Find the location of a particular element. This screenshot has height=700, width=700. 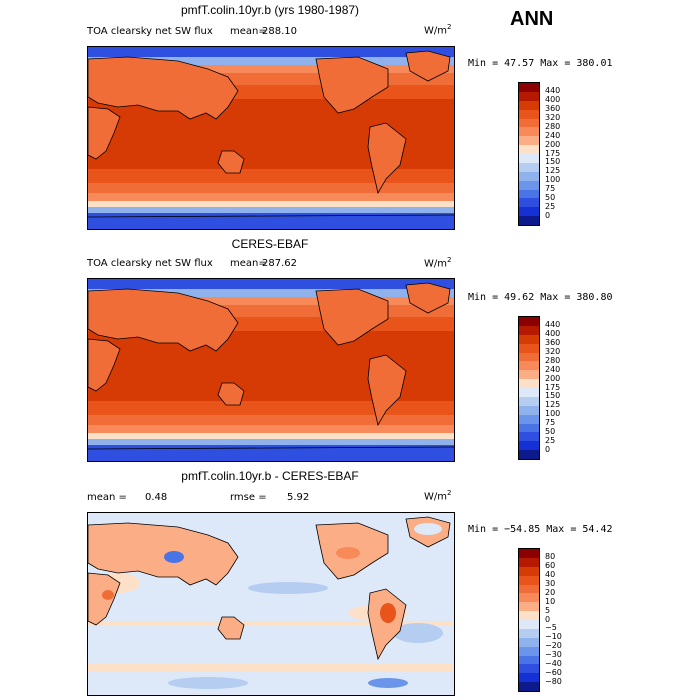

bands is located at coordinates (271, 138).